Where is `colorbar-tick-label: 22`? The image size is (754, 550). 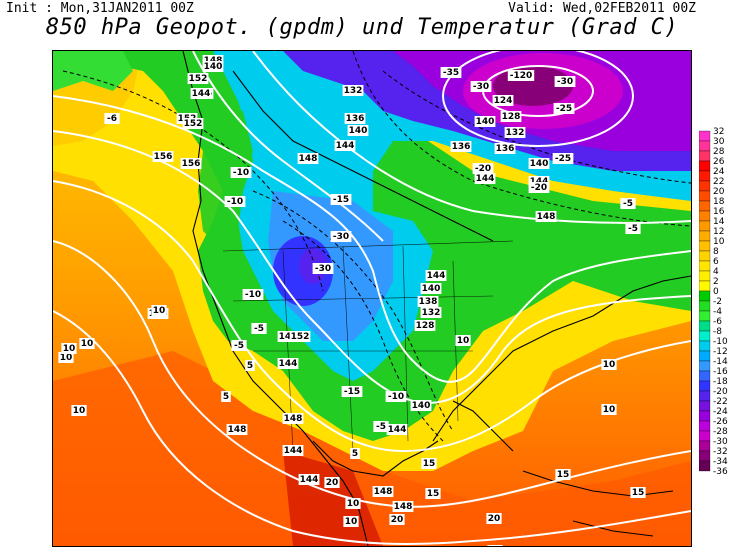 colorbar-tick-label: 22 is located at coordinates (718, 182).